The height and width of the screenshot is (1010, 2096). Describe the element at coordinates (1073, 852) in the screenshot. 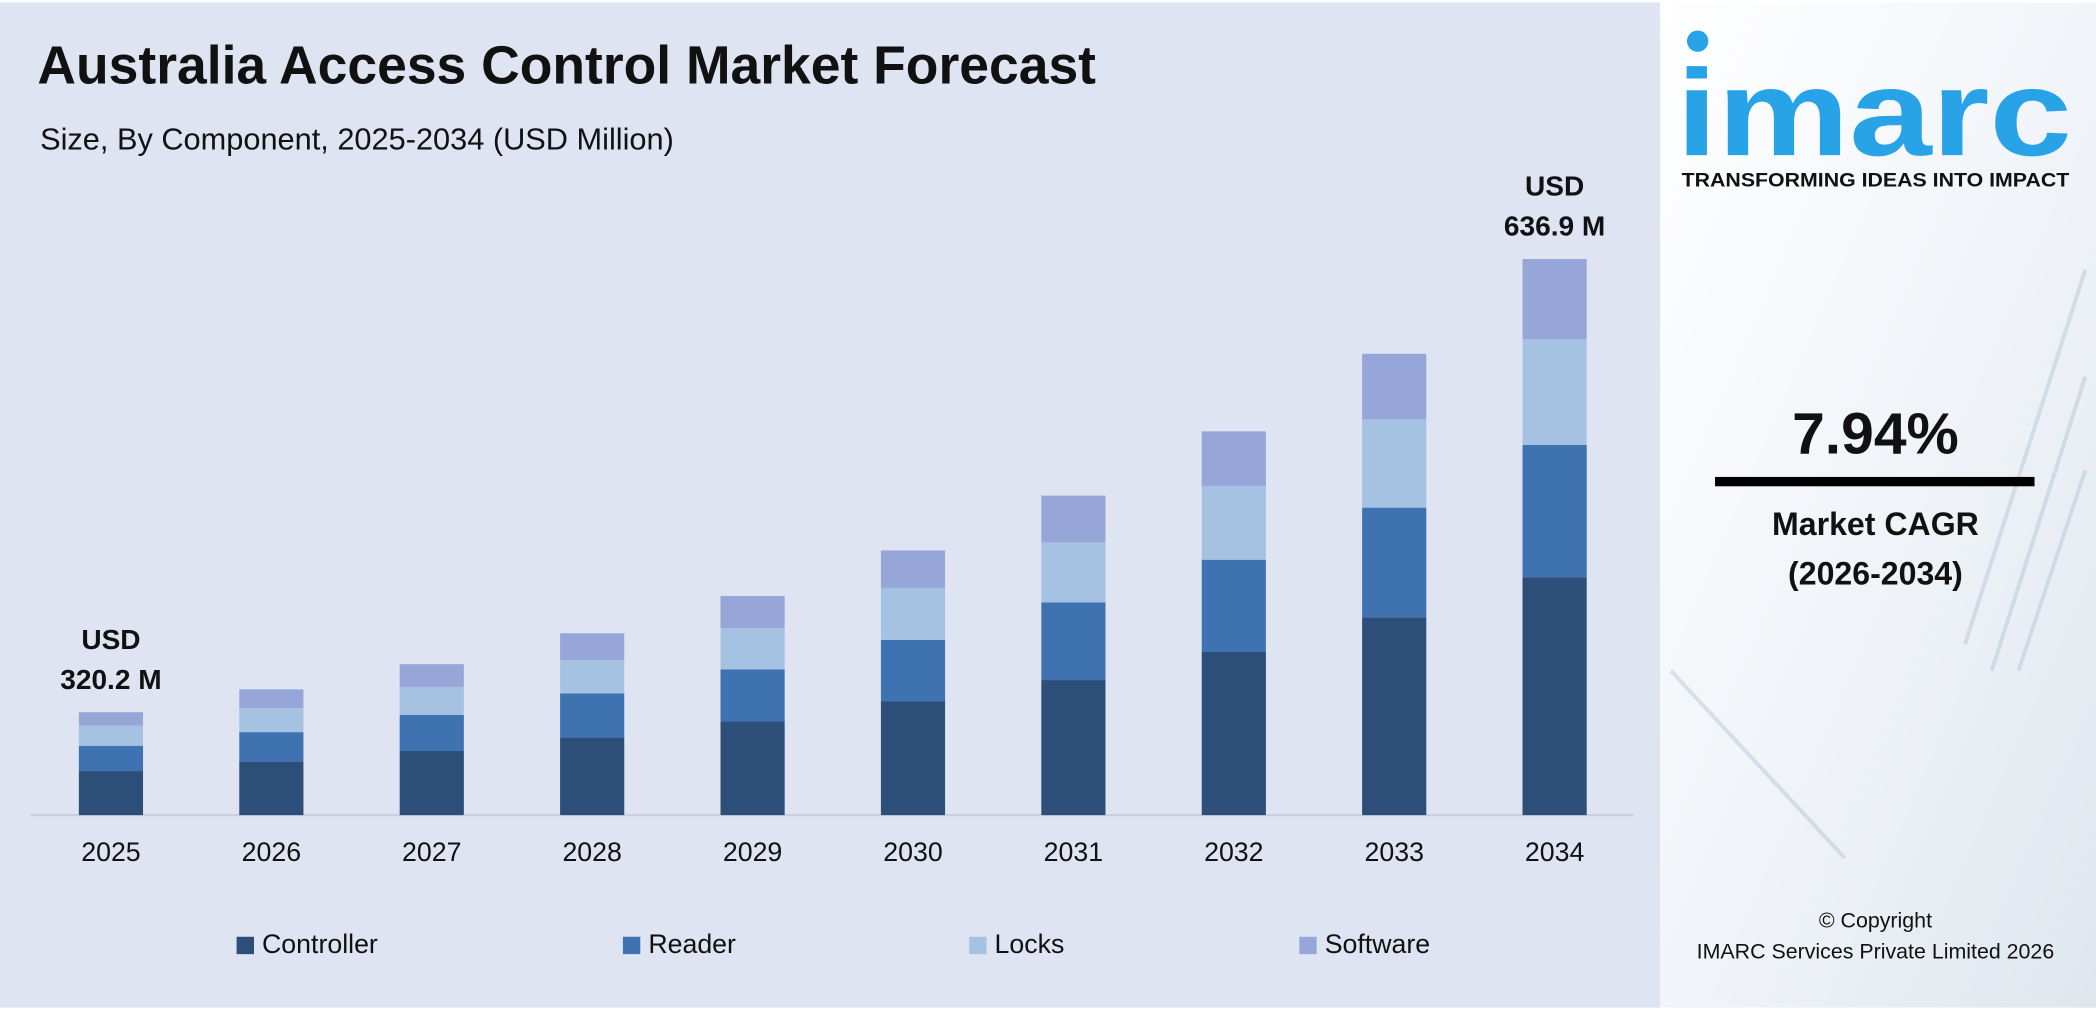

I see `x-tick-label: 2031` at that location.